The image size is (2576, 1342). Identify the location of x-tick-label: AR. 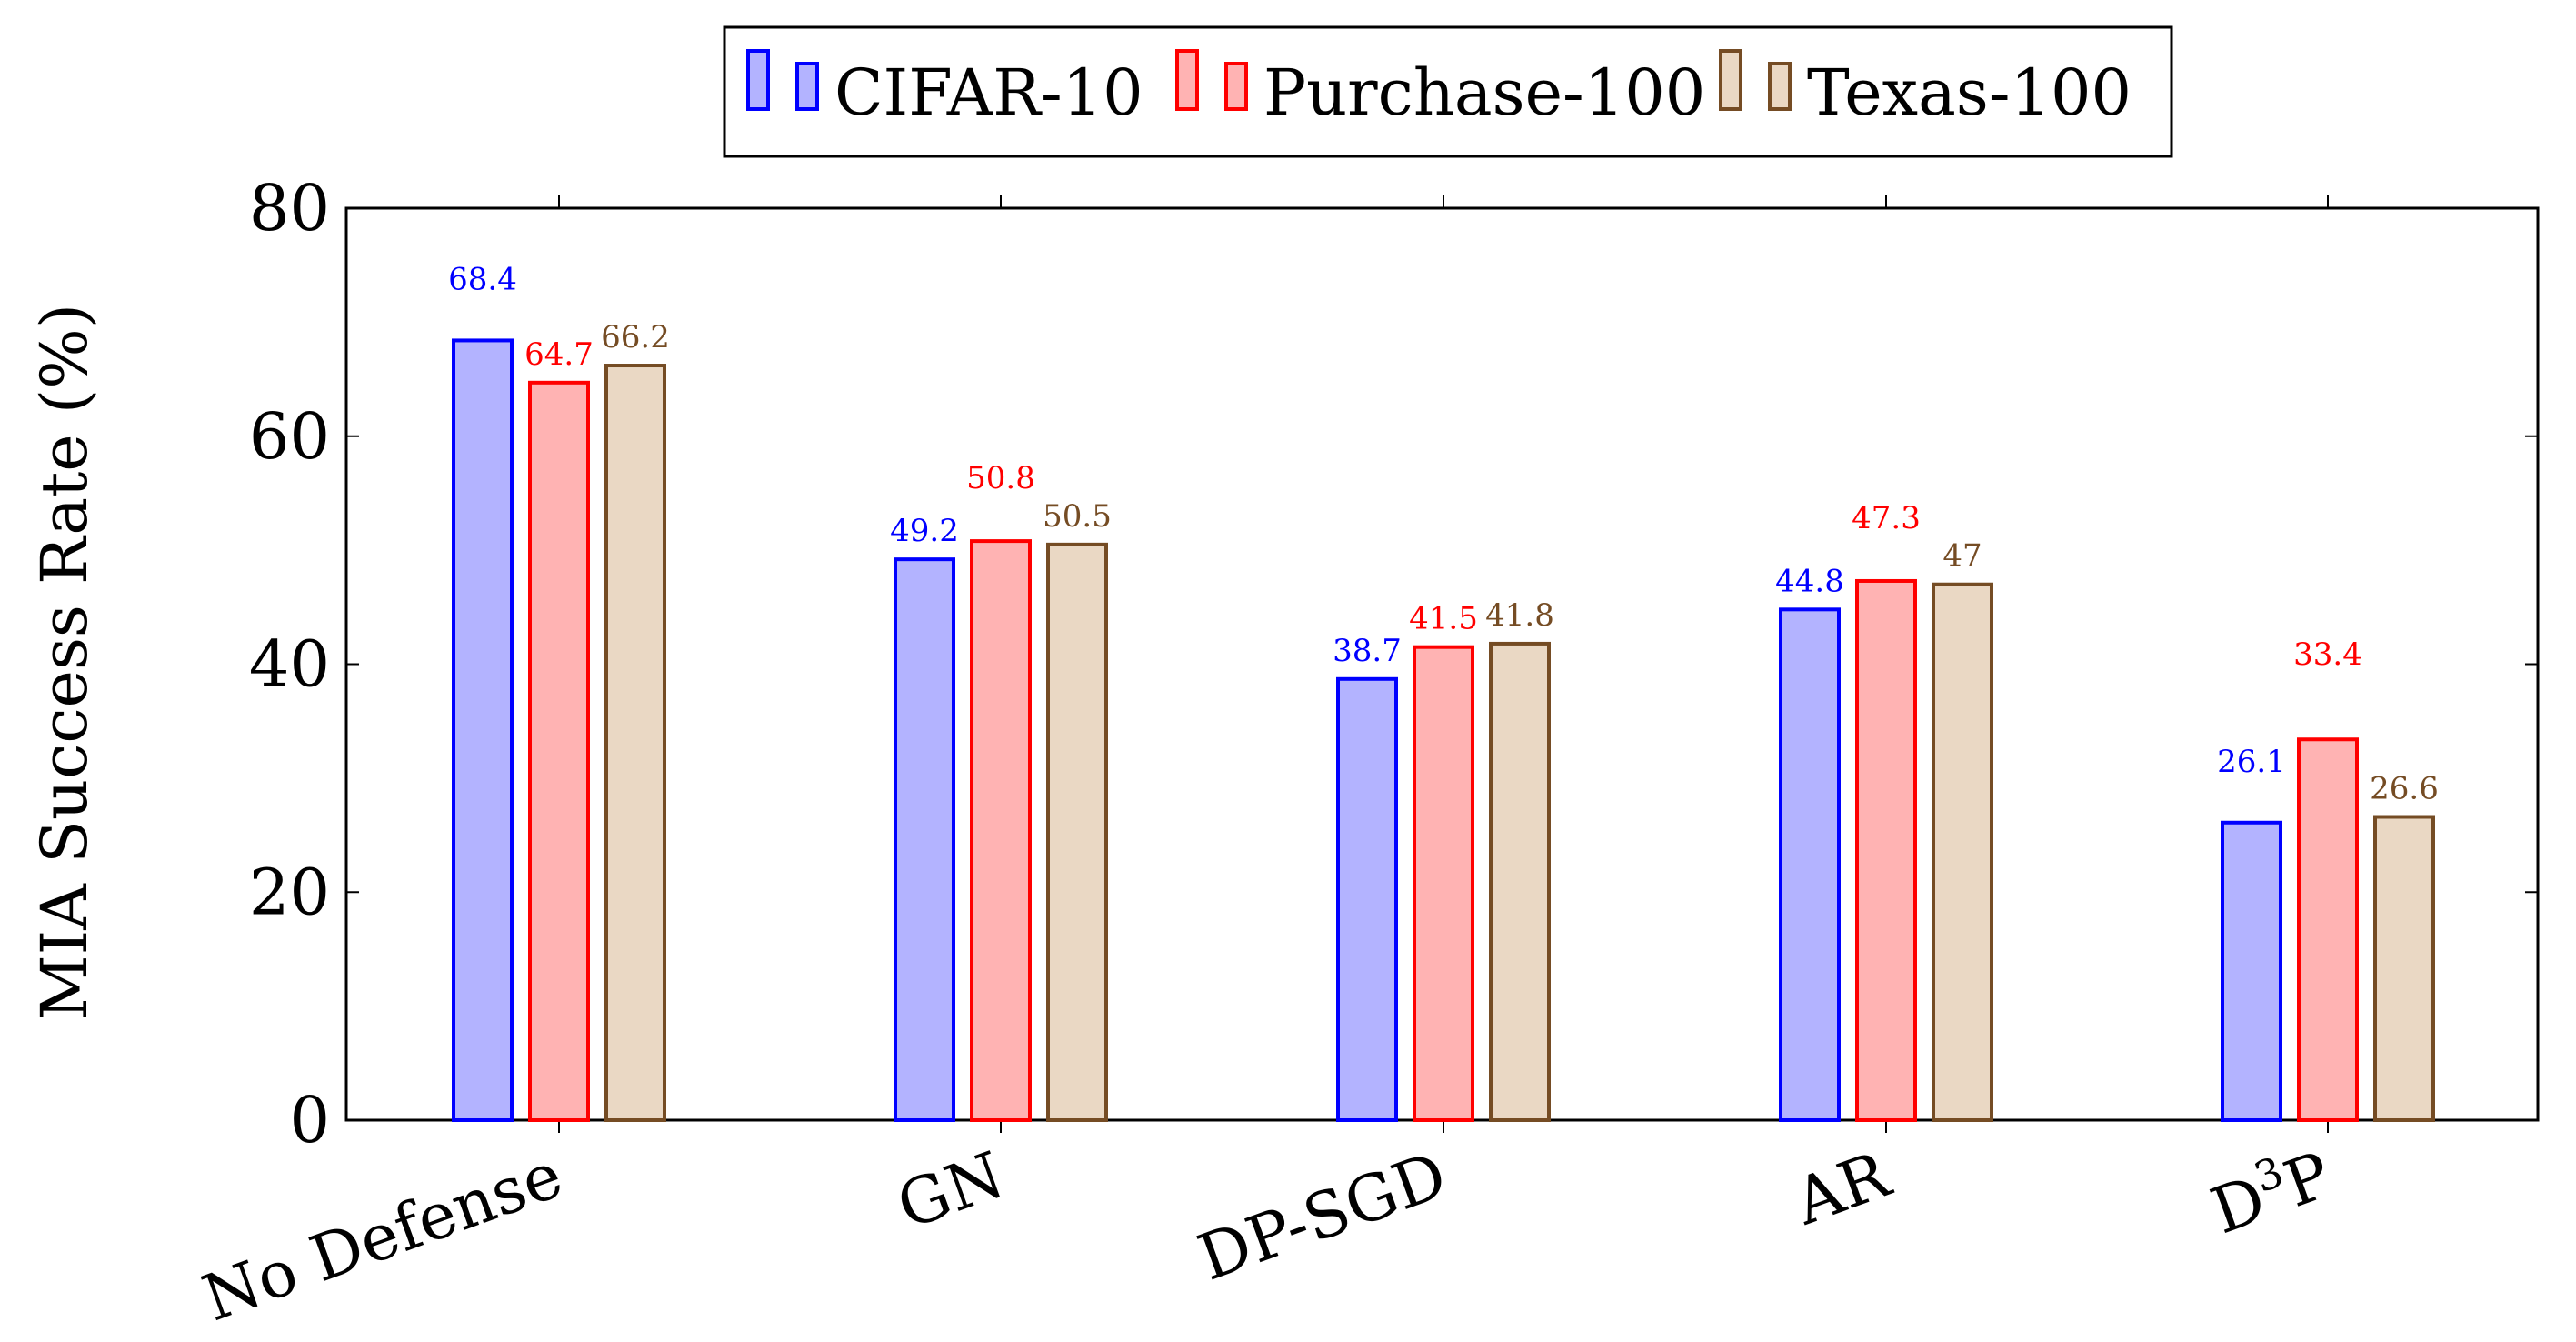
(1842, 1188).